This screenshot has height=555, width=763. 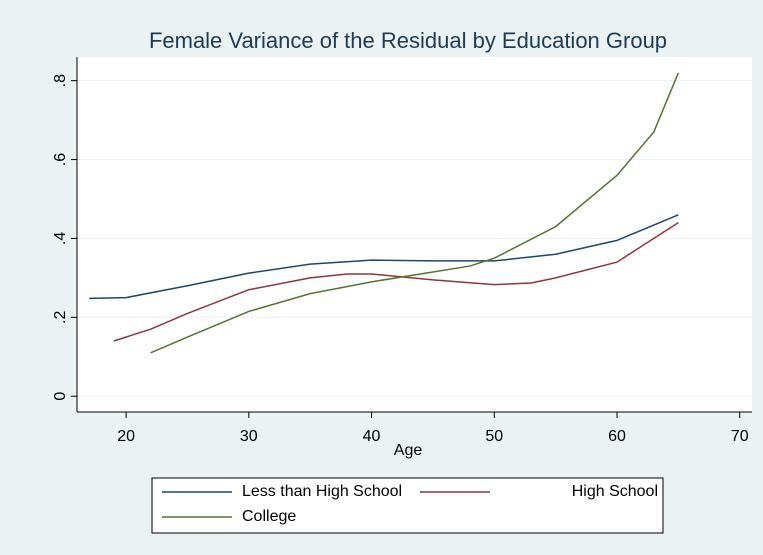 I want to click on legend, so click(x=407, y=505).